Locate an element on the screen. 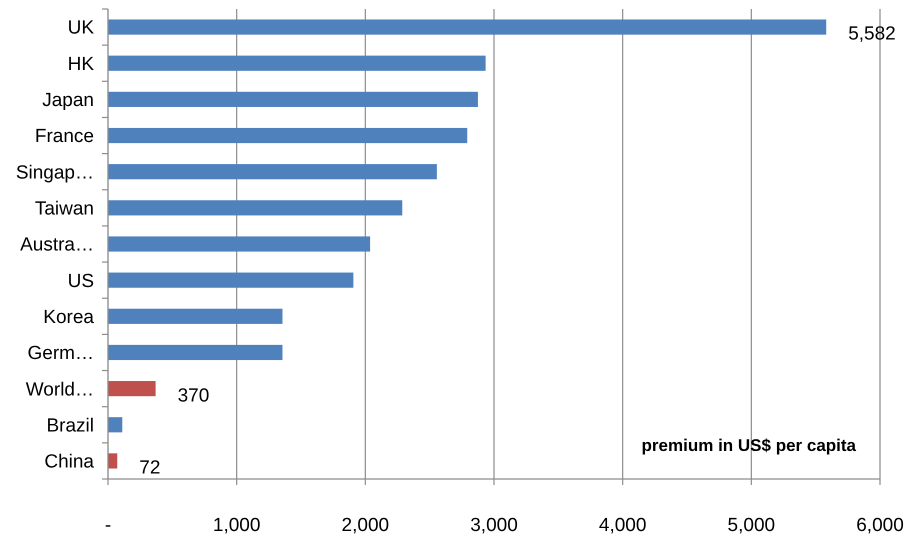  y-tick-label: Taiwan is located at coordinates (64, 209).